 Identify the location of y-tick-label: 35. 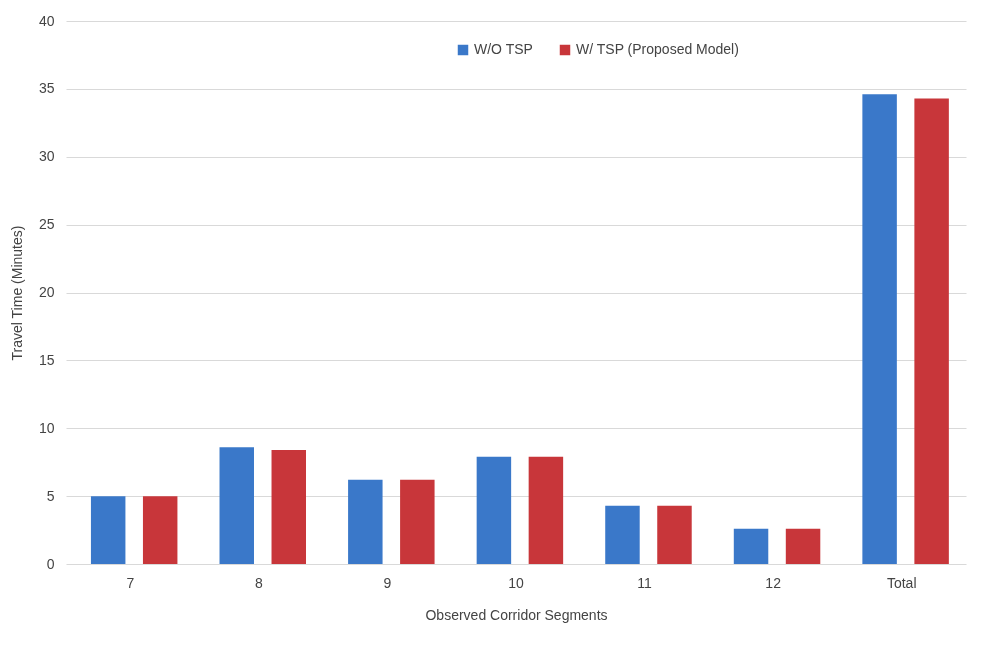
(46, 88).